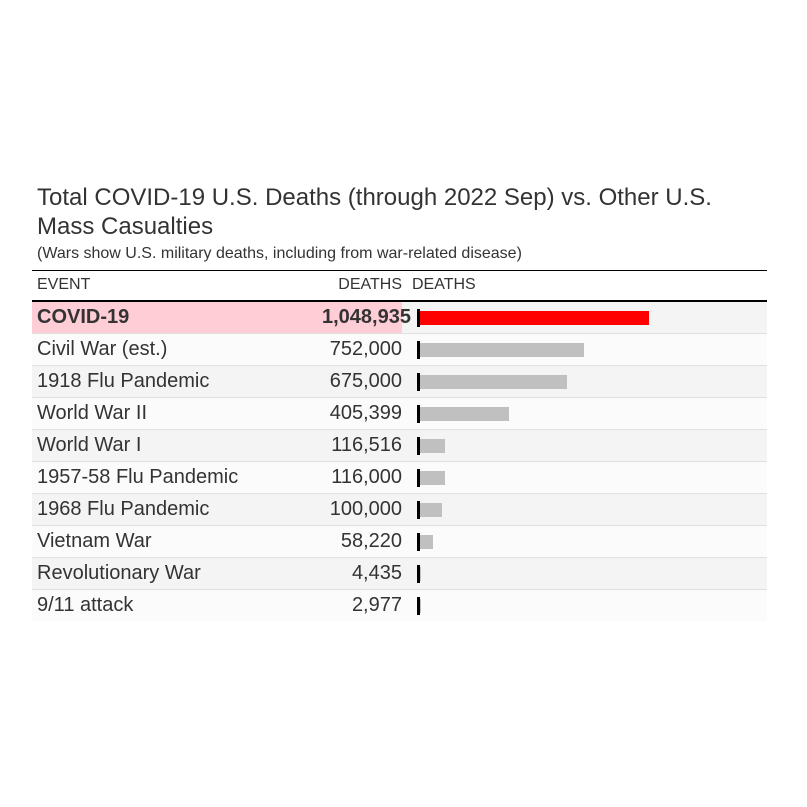 Image resolution: width=807 pixels, height=807 pixels. Describe the element at coordinates (376, 572) in the screenshot. I see `deaths-value: 4,435` at that location.